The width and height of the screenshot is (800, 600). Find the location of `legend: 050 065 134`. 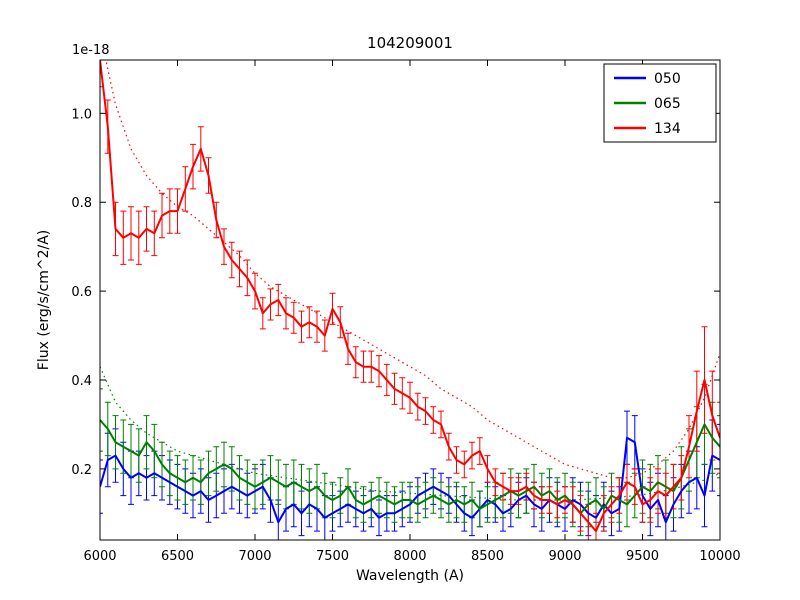

legend: 050 065 134 is located at coordinates (660, 103).